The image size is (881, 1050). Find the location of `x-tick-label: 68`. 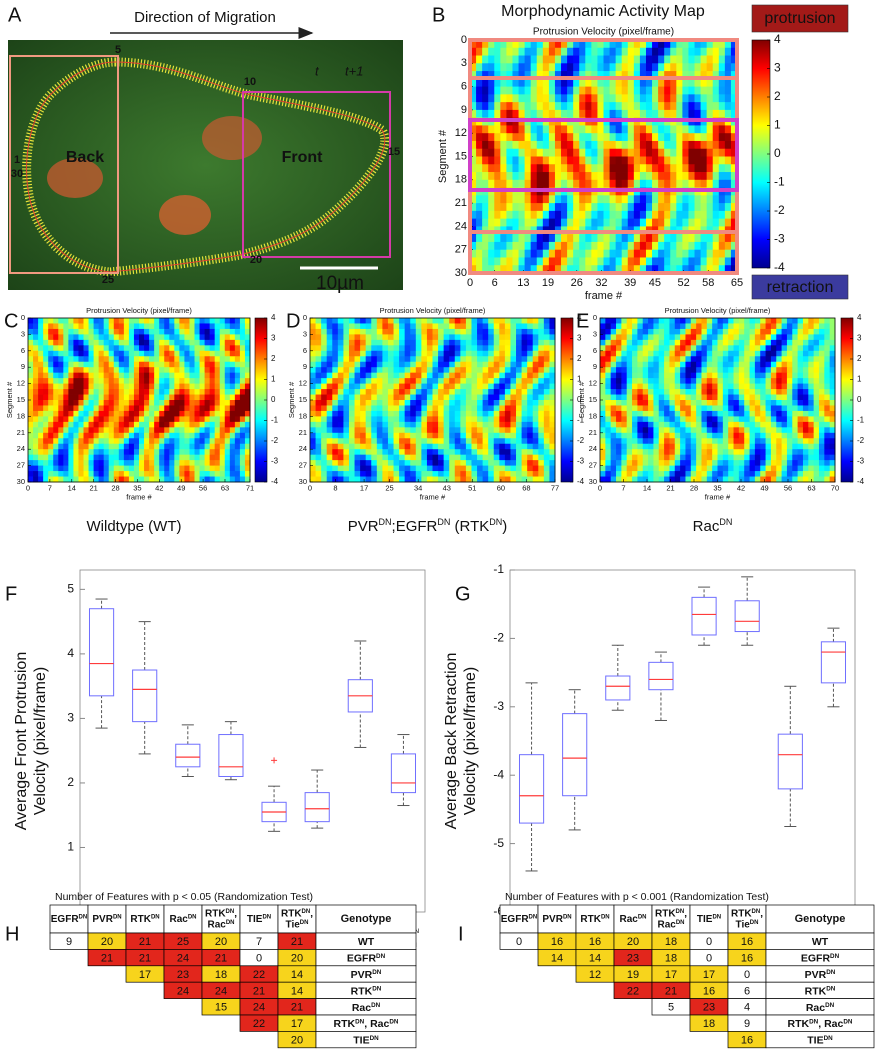

x-tick-label: 68 is located at coordinates (526, 488).